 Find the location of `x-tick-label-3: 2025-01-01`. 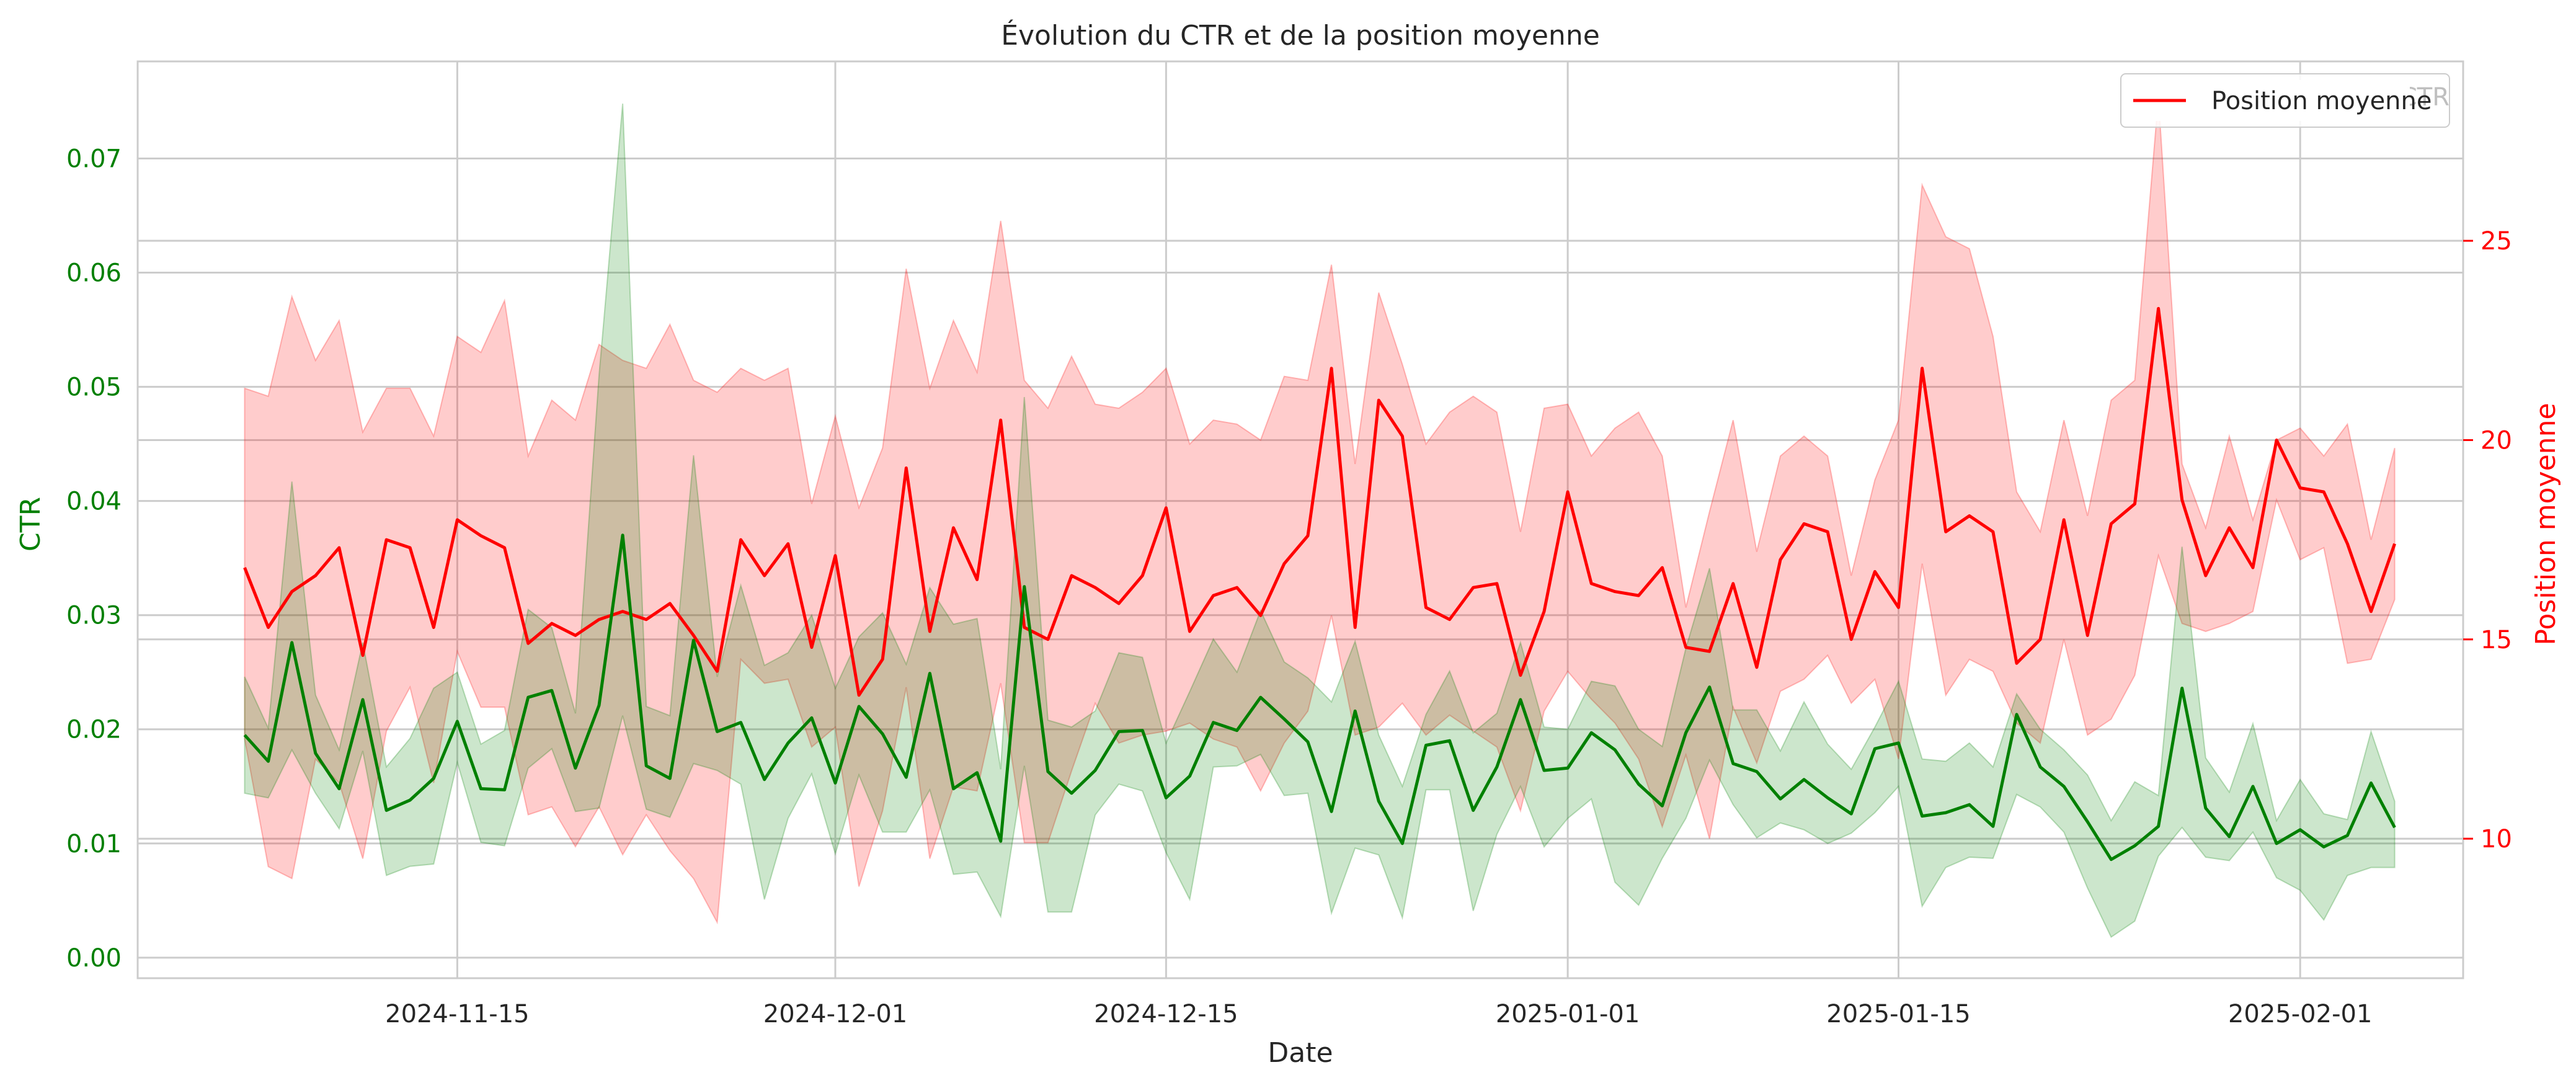

x-tick-label-3: 2025-01-01 is located at coordinates (1568, 1014).